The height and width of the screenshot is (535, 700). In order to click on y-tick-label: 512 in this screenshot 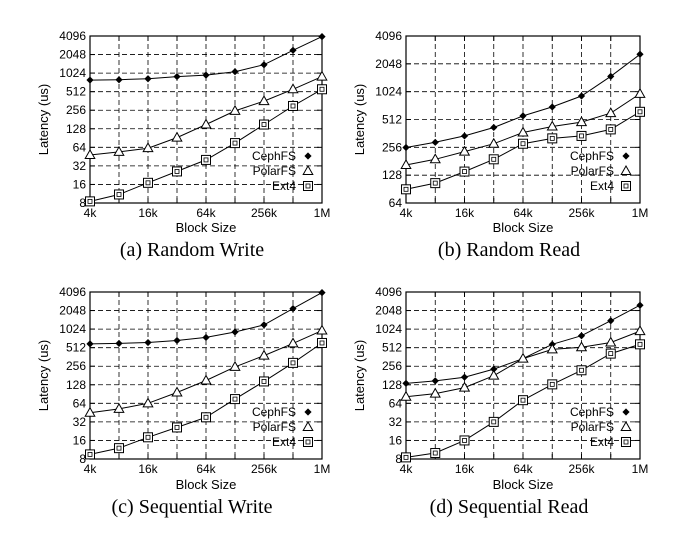, I will do `click(392, 120)`.